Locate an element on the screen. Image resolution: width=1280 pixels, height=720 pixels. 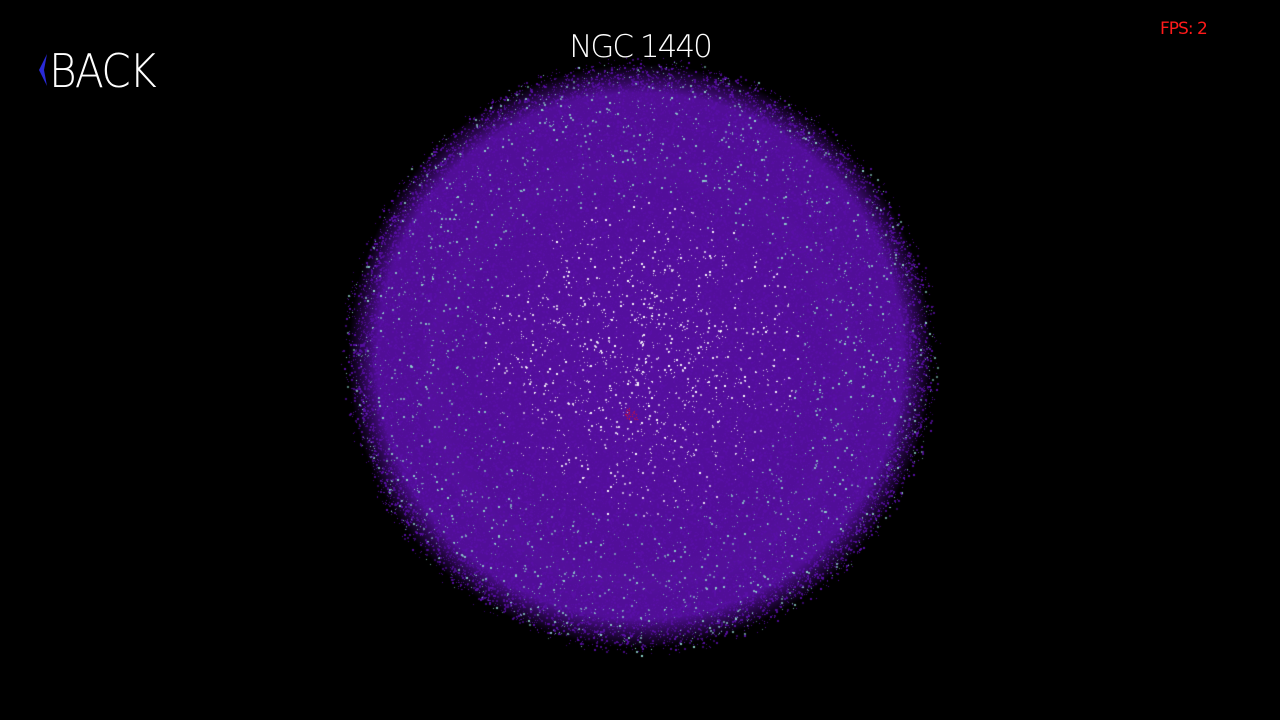
back-button-label: BACK is located at coordinates (103, 71).